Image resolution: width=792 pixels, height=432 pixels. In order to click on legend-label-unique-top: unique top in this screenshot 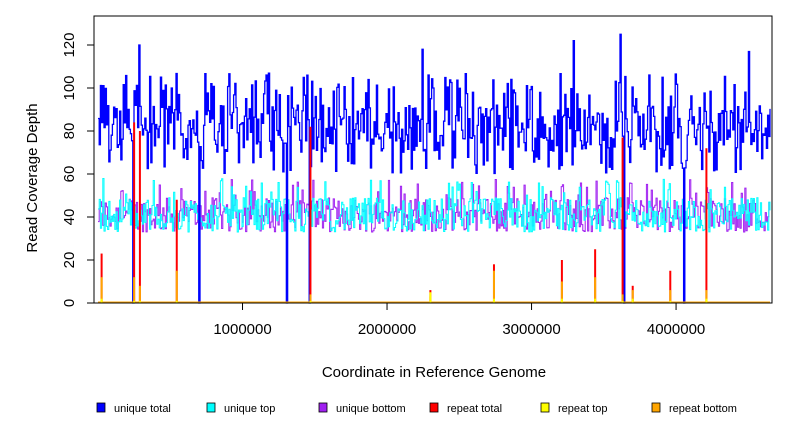, I will do `click(249, 409)`.